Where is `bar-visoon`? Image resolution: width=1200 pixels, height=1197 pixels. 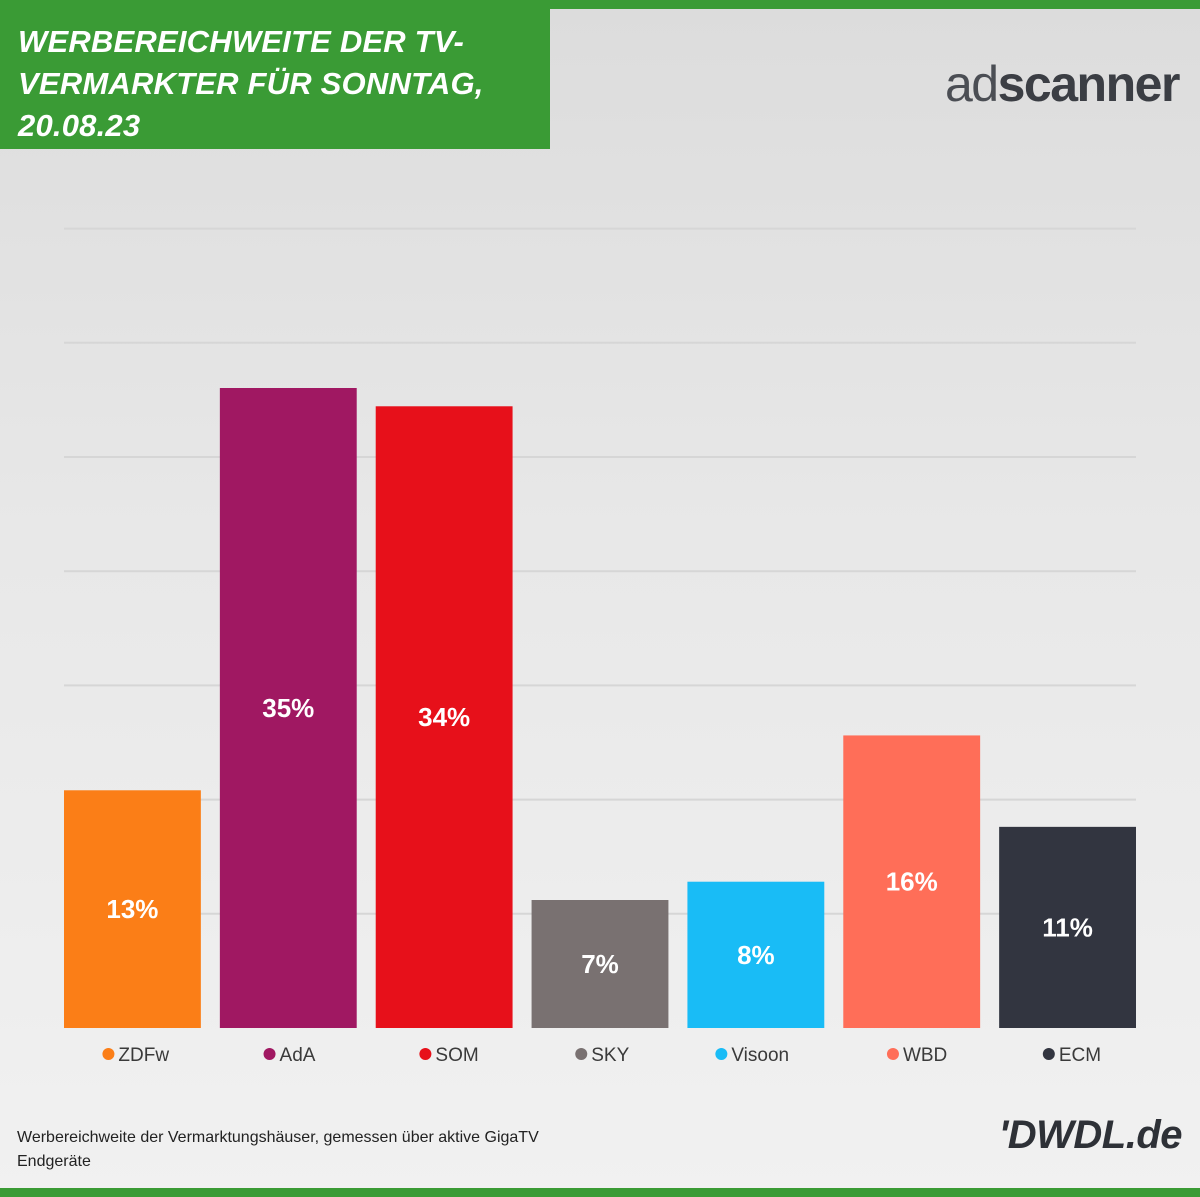
bar-visoon is located at coordinates (756, 954).